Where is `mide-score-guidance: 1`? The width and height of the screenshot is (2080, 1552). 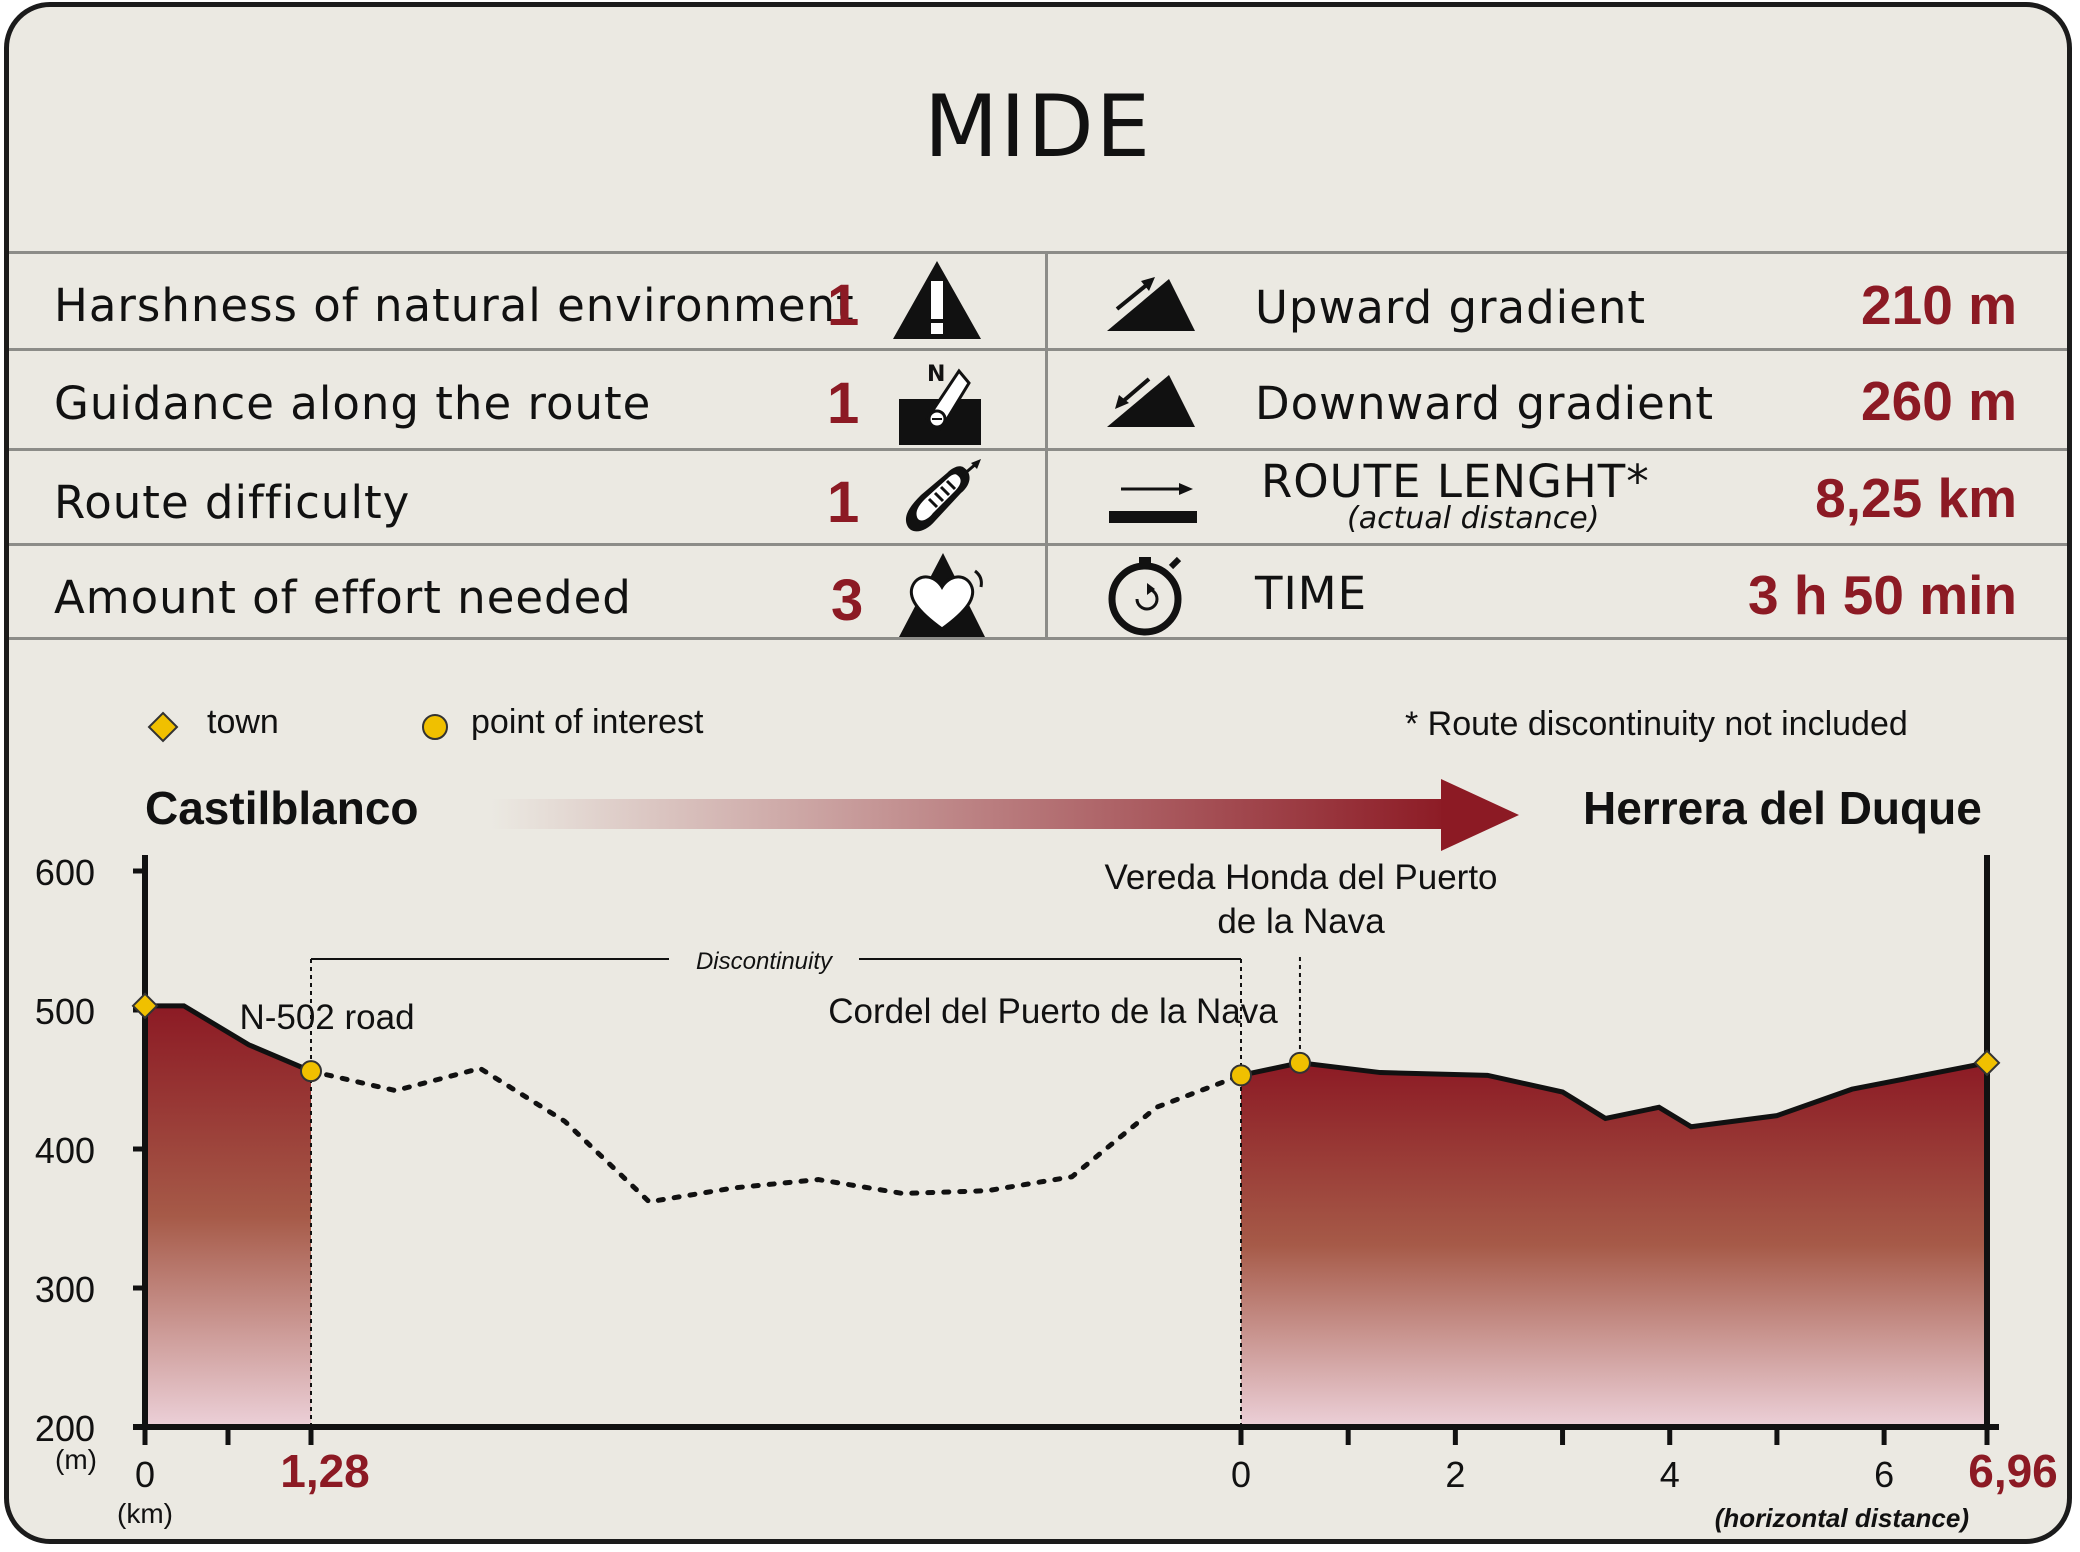 mide-score-guidance: 1 is located at coordinates (843, 403).